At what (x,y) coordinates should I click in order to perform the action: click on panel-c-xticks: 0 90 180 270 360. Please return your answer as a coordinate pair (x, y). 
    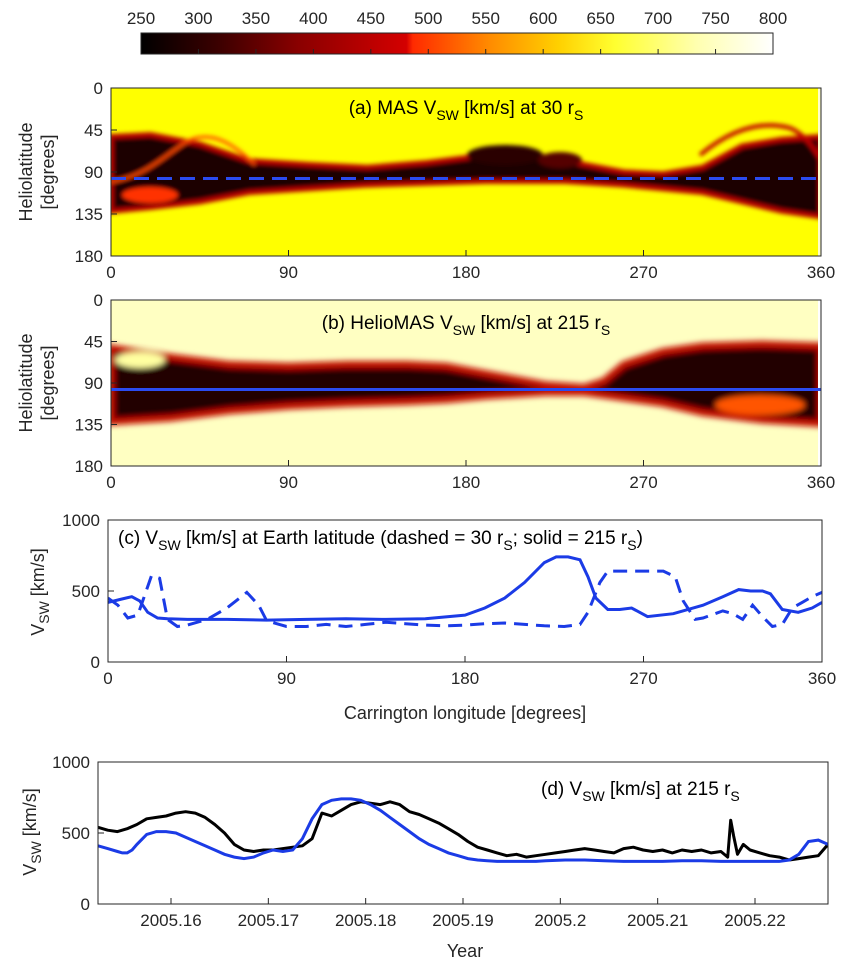
    Looking at the image, I should click on (469, 672).